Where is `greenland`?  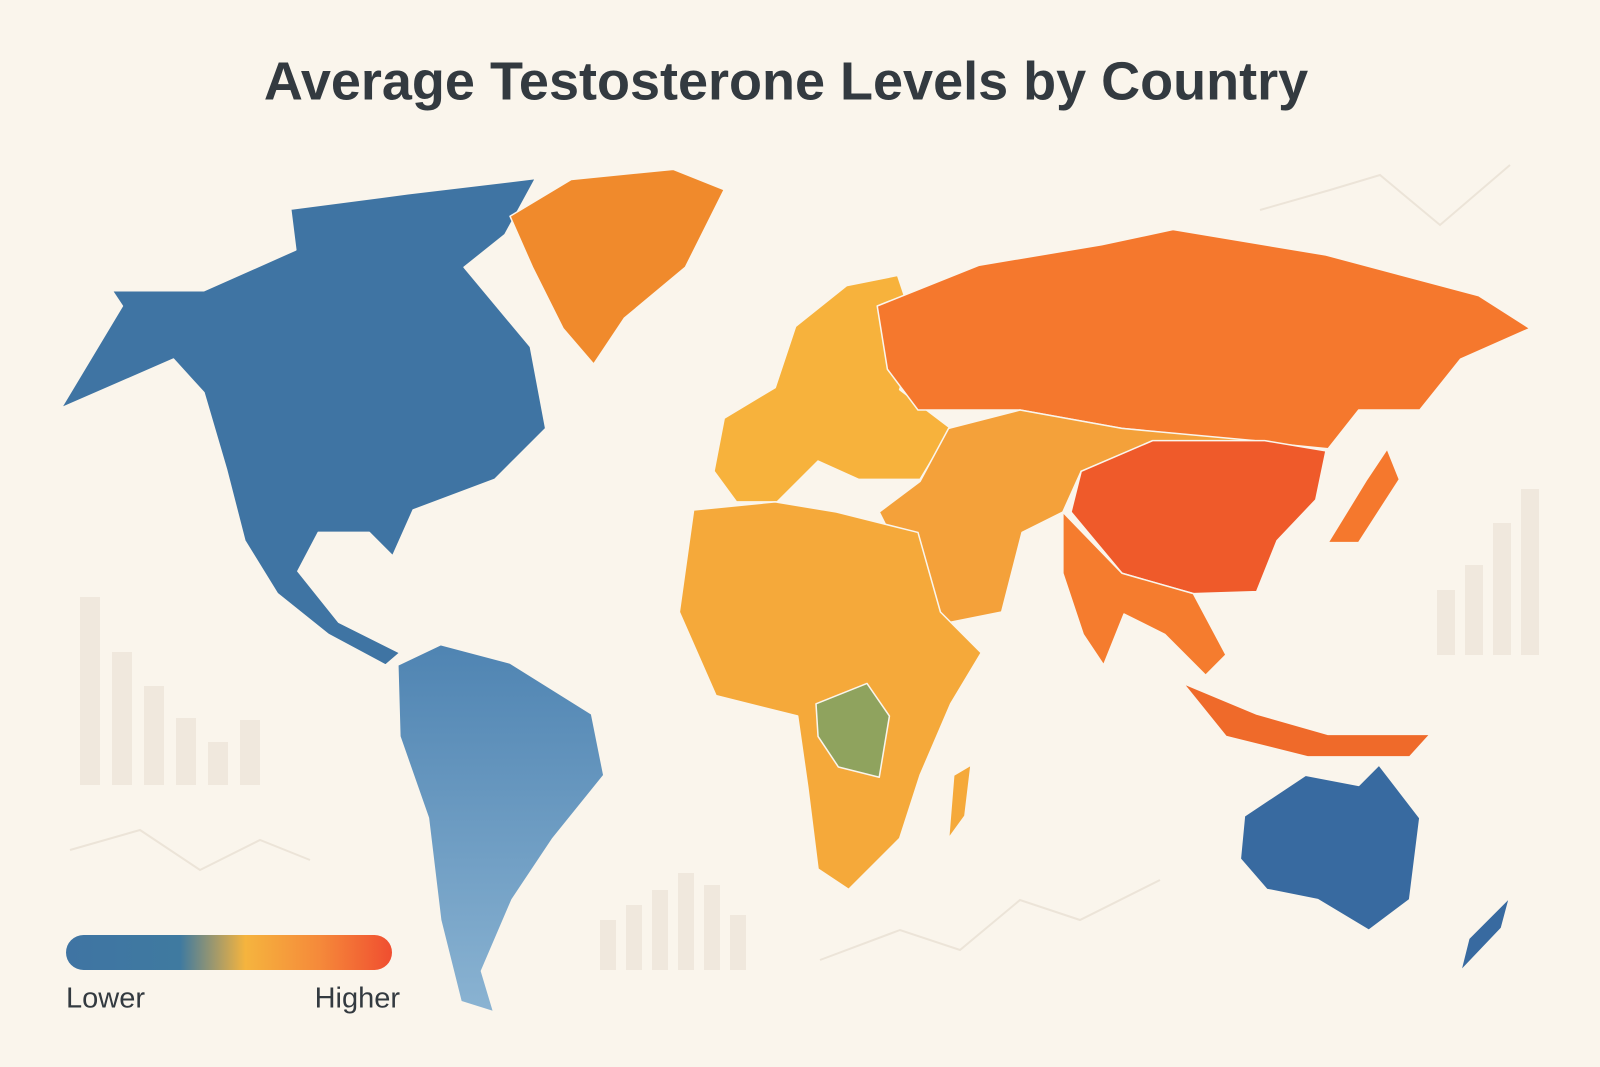
greenland is located at coordinates (617, 266).